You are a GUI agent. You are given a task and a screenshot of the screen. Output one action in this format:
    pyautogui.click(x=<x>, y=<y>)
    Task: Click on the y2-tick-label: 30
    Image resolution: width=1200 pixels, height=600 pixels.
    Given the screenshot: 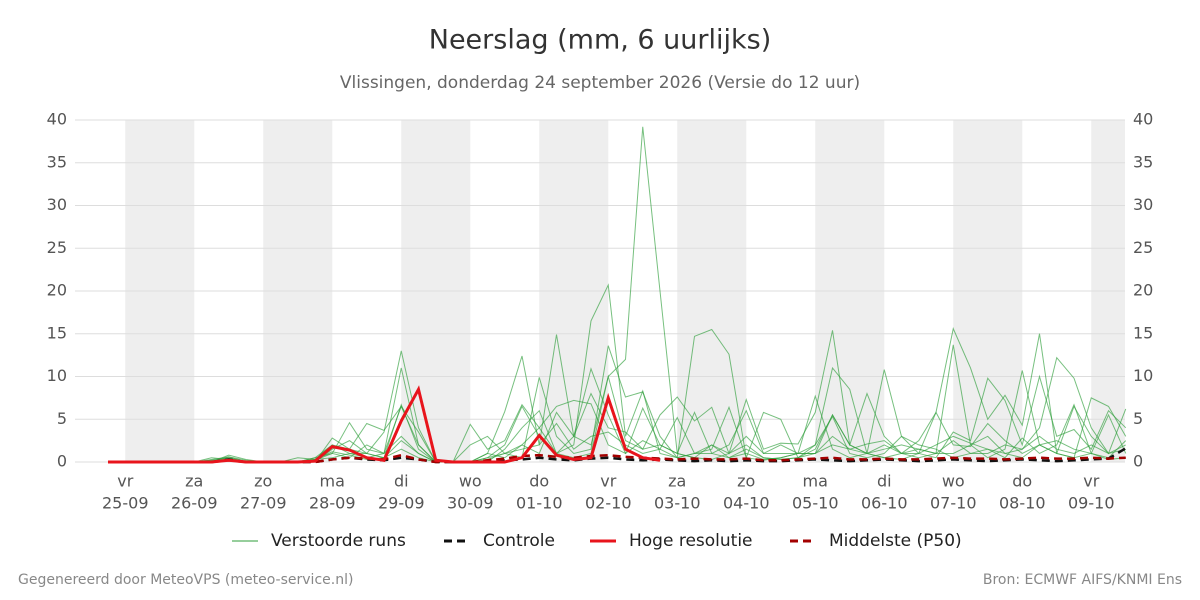 What is the action you would take?
    pyautogui.click(x=1143, y=204)
    